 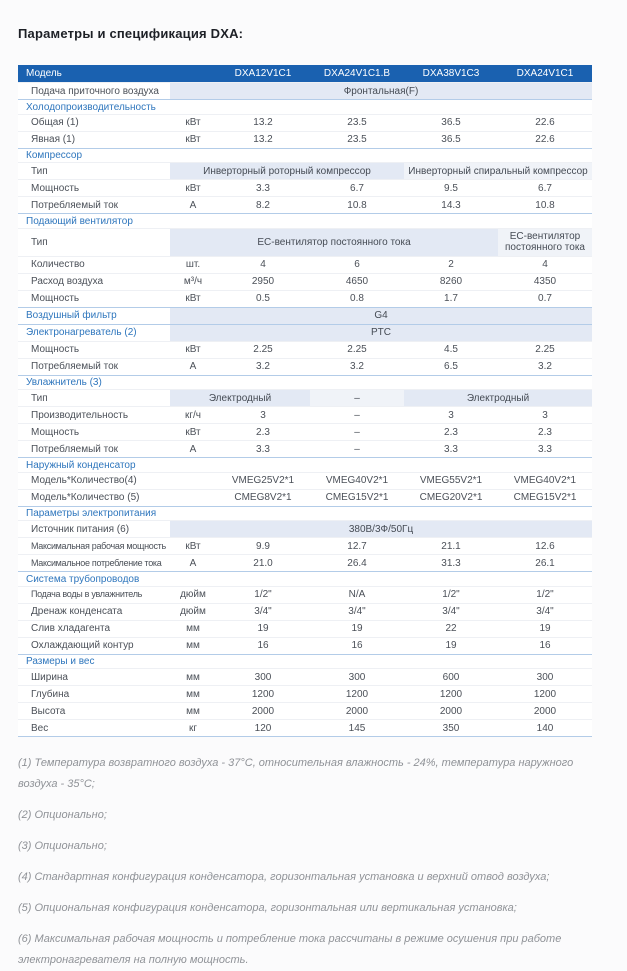 I want to click on span-cell: PTC, so click(x=381, y=332).